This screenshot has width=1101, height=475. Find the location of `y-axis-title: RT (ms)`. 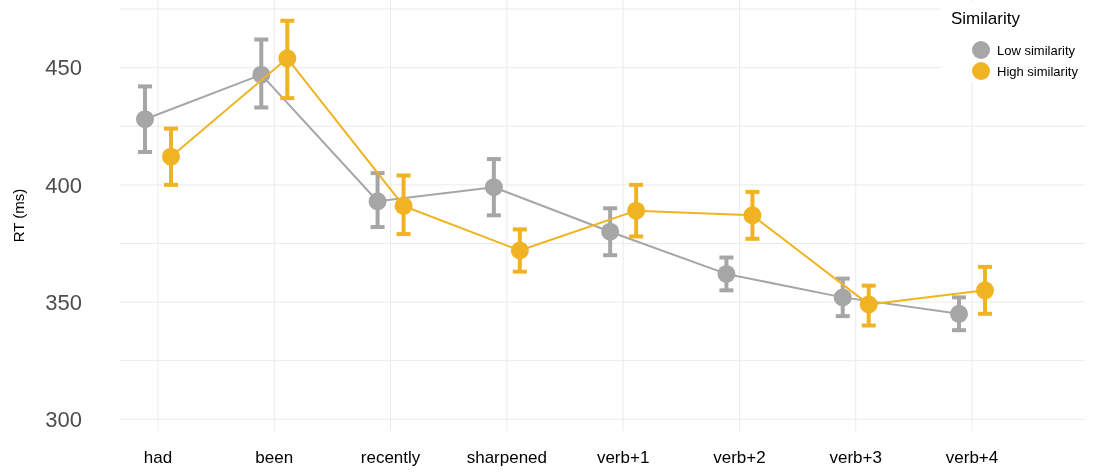

y-axis-title: RT (ms) is located at coordinates (18, 215).